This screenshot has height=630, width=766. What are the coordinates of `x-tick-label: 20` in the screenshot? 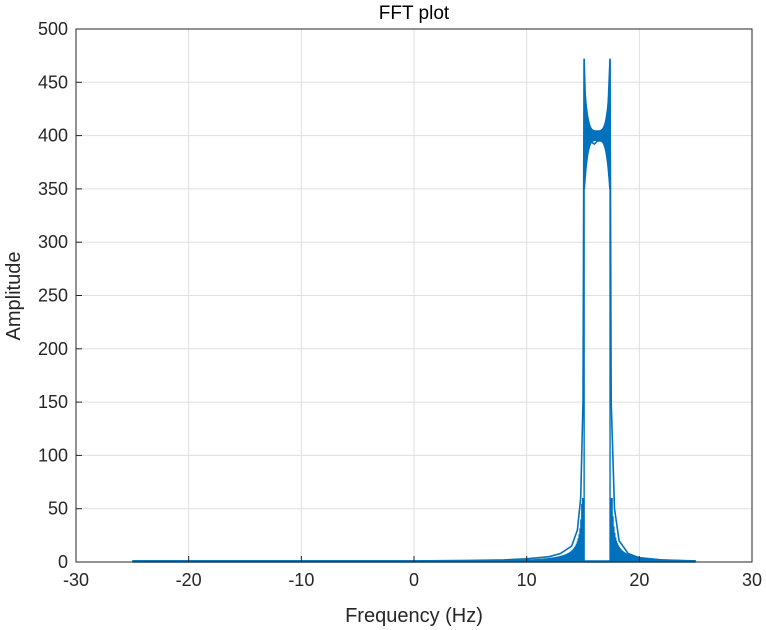 It's located at (639, 580).